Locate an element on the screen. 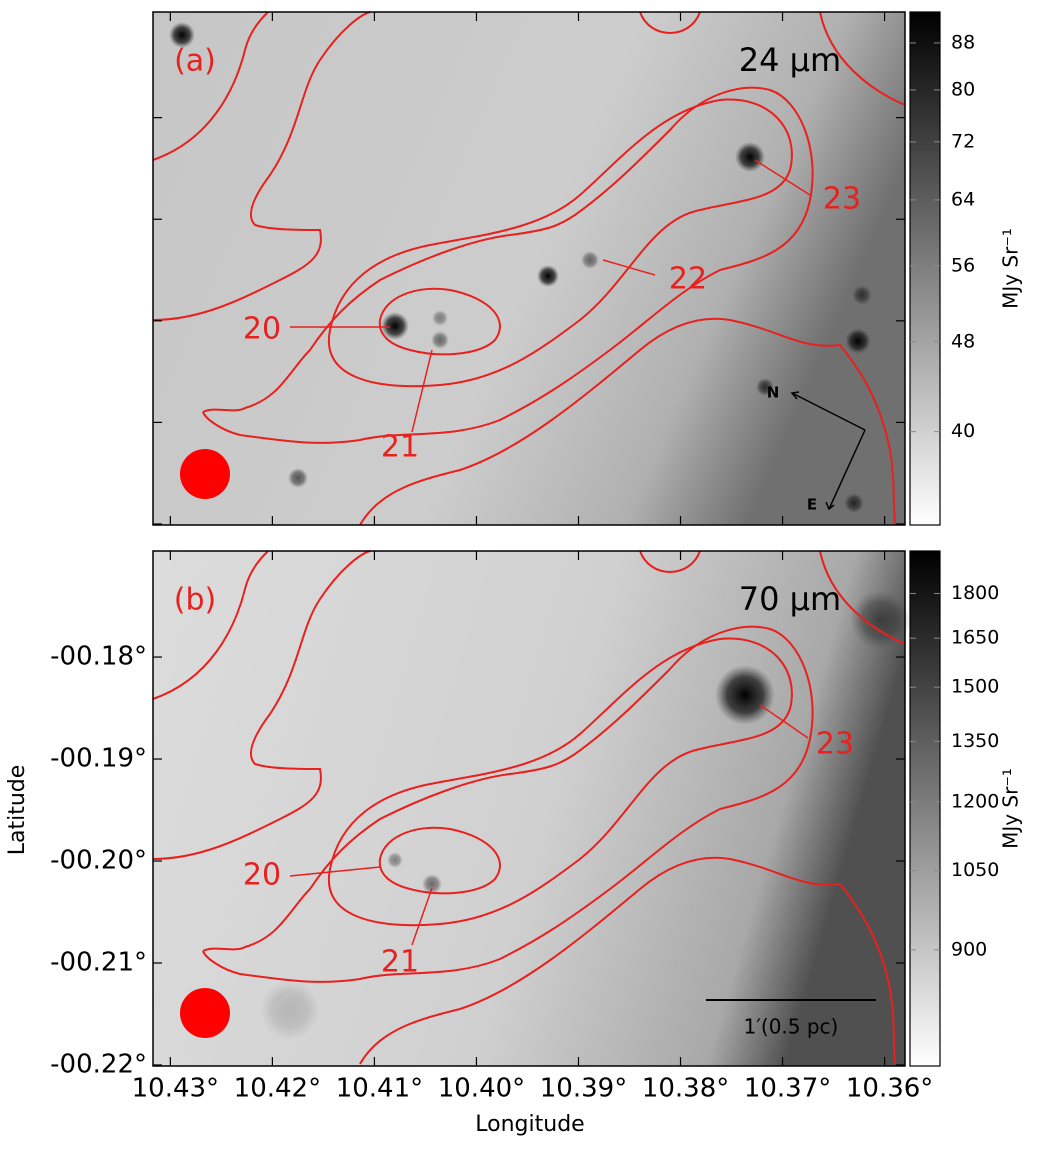  y-tick-label: -00.20° is located at coordinates (98, 861).